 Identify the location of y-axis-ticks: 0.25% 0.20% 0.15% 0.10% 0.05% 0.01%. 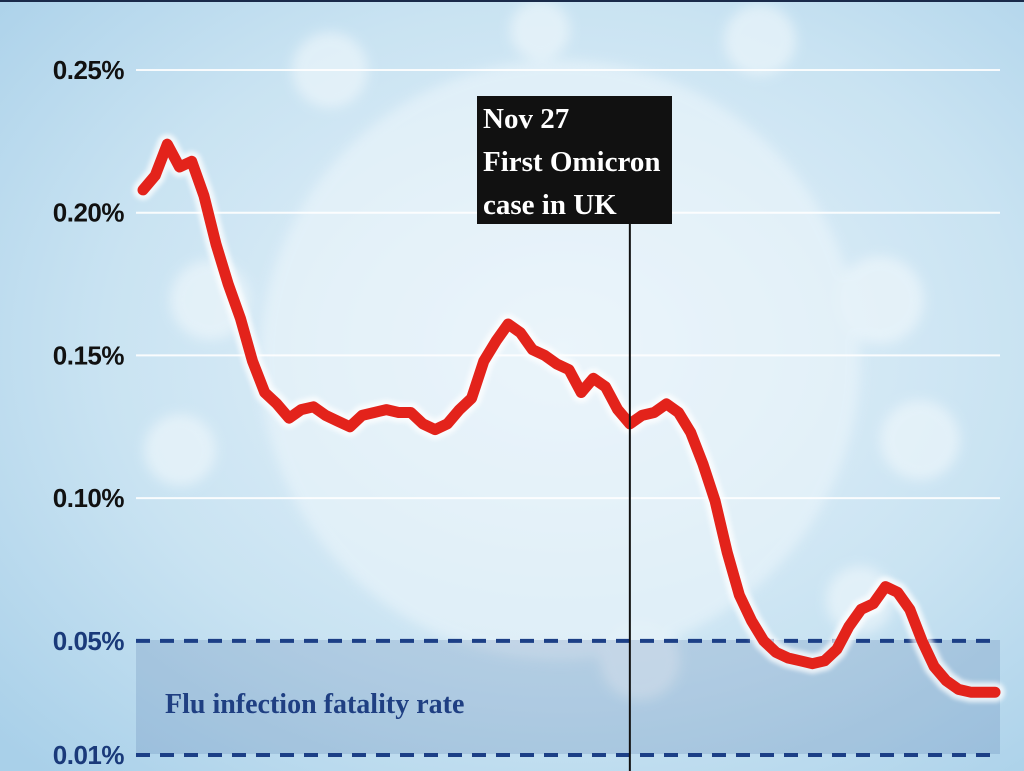
(89, 412).